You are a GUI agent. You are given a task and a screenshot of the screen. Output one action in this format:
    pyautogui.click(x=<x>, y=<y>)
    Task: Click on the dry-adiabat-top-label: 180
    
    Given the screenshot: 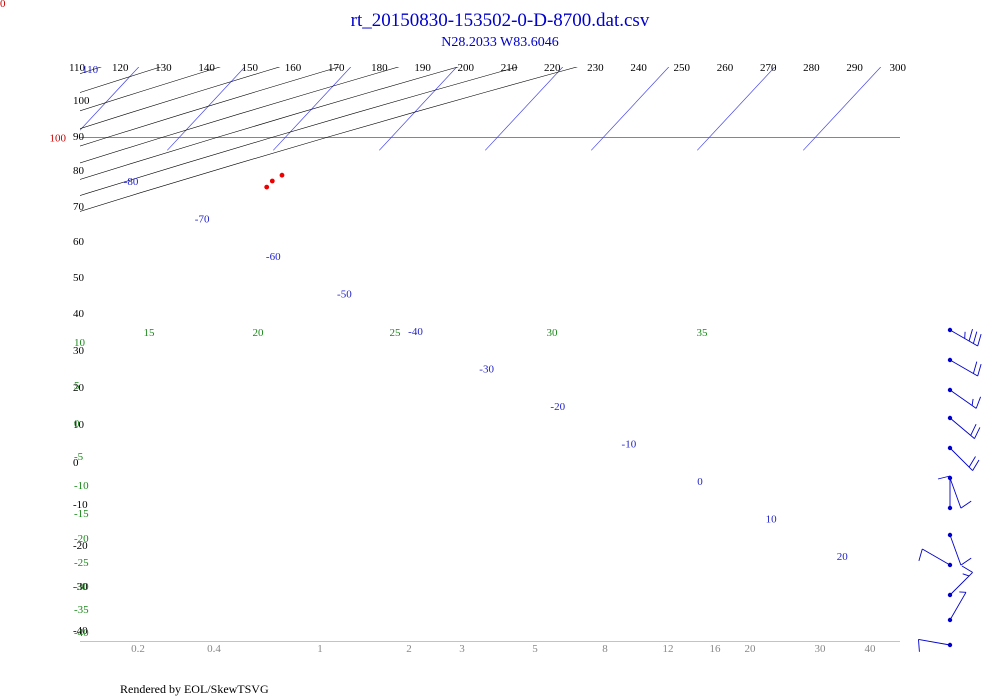 What is the action you would take?
    pyautogui.click(x=379, y=68)
    